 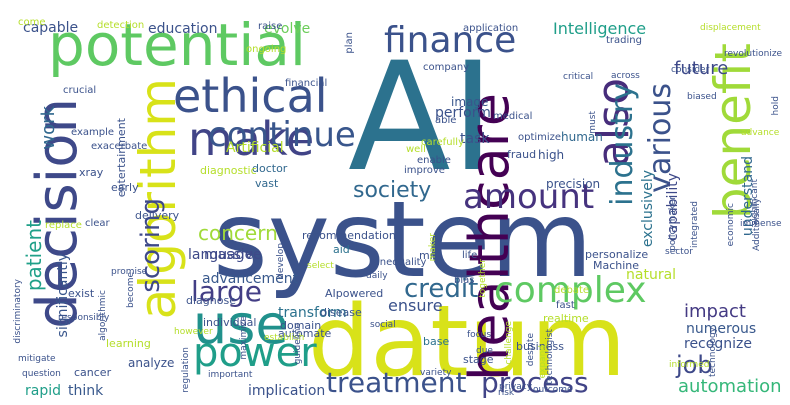 What do you see at coordinates (91, 172) in the screenshot?
I see `cloud-word: xray` at bounding box center [91, 172].